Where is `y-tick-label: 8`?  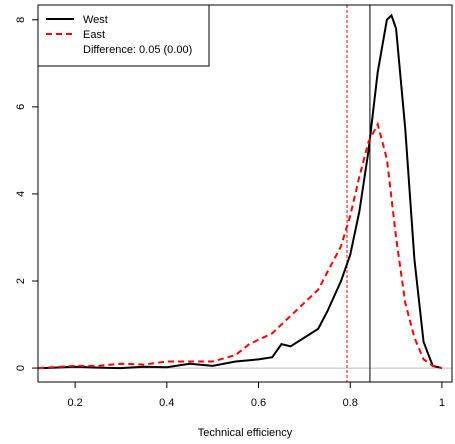 y-tick-label: 8 is located at coordinates (21, 20).